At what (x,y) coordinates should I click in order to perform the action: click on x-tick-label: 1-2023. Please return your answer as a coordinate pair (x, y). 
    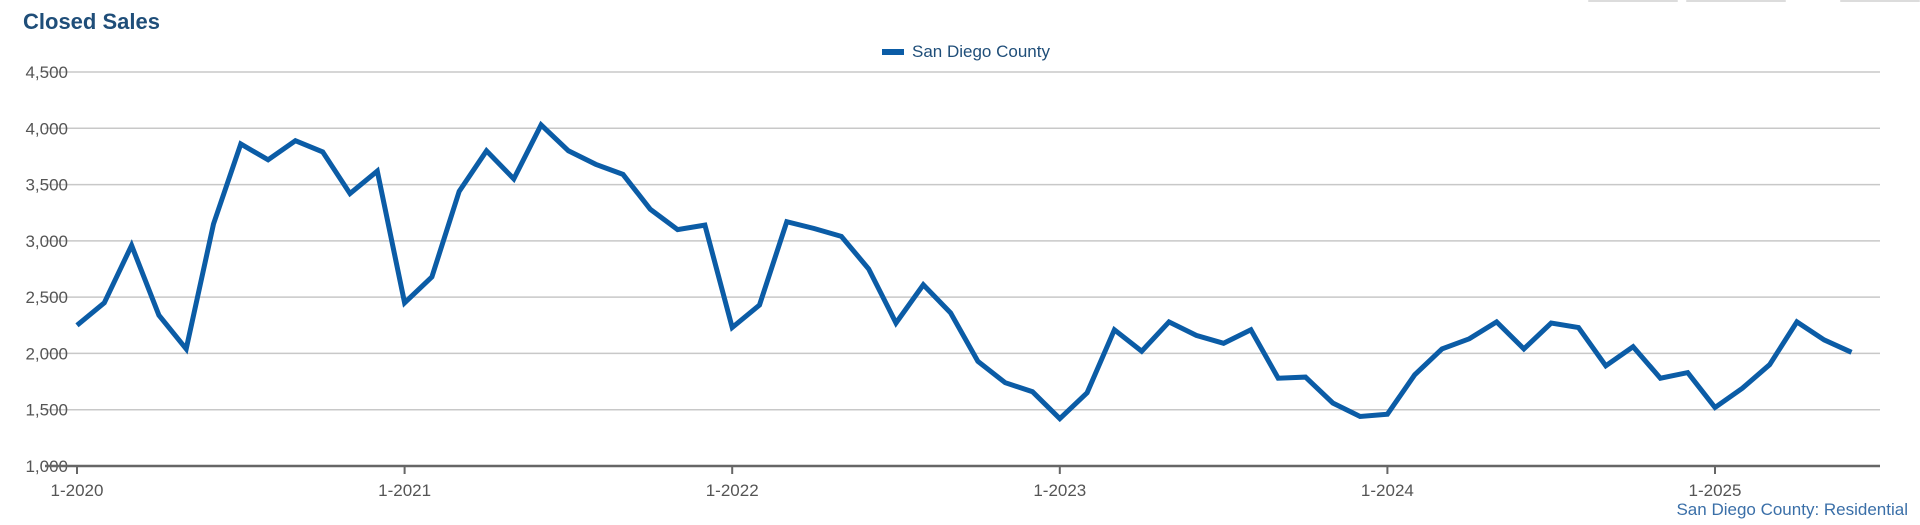
    Looking at the image, I should click on (1059, 490).